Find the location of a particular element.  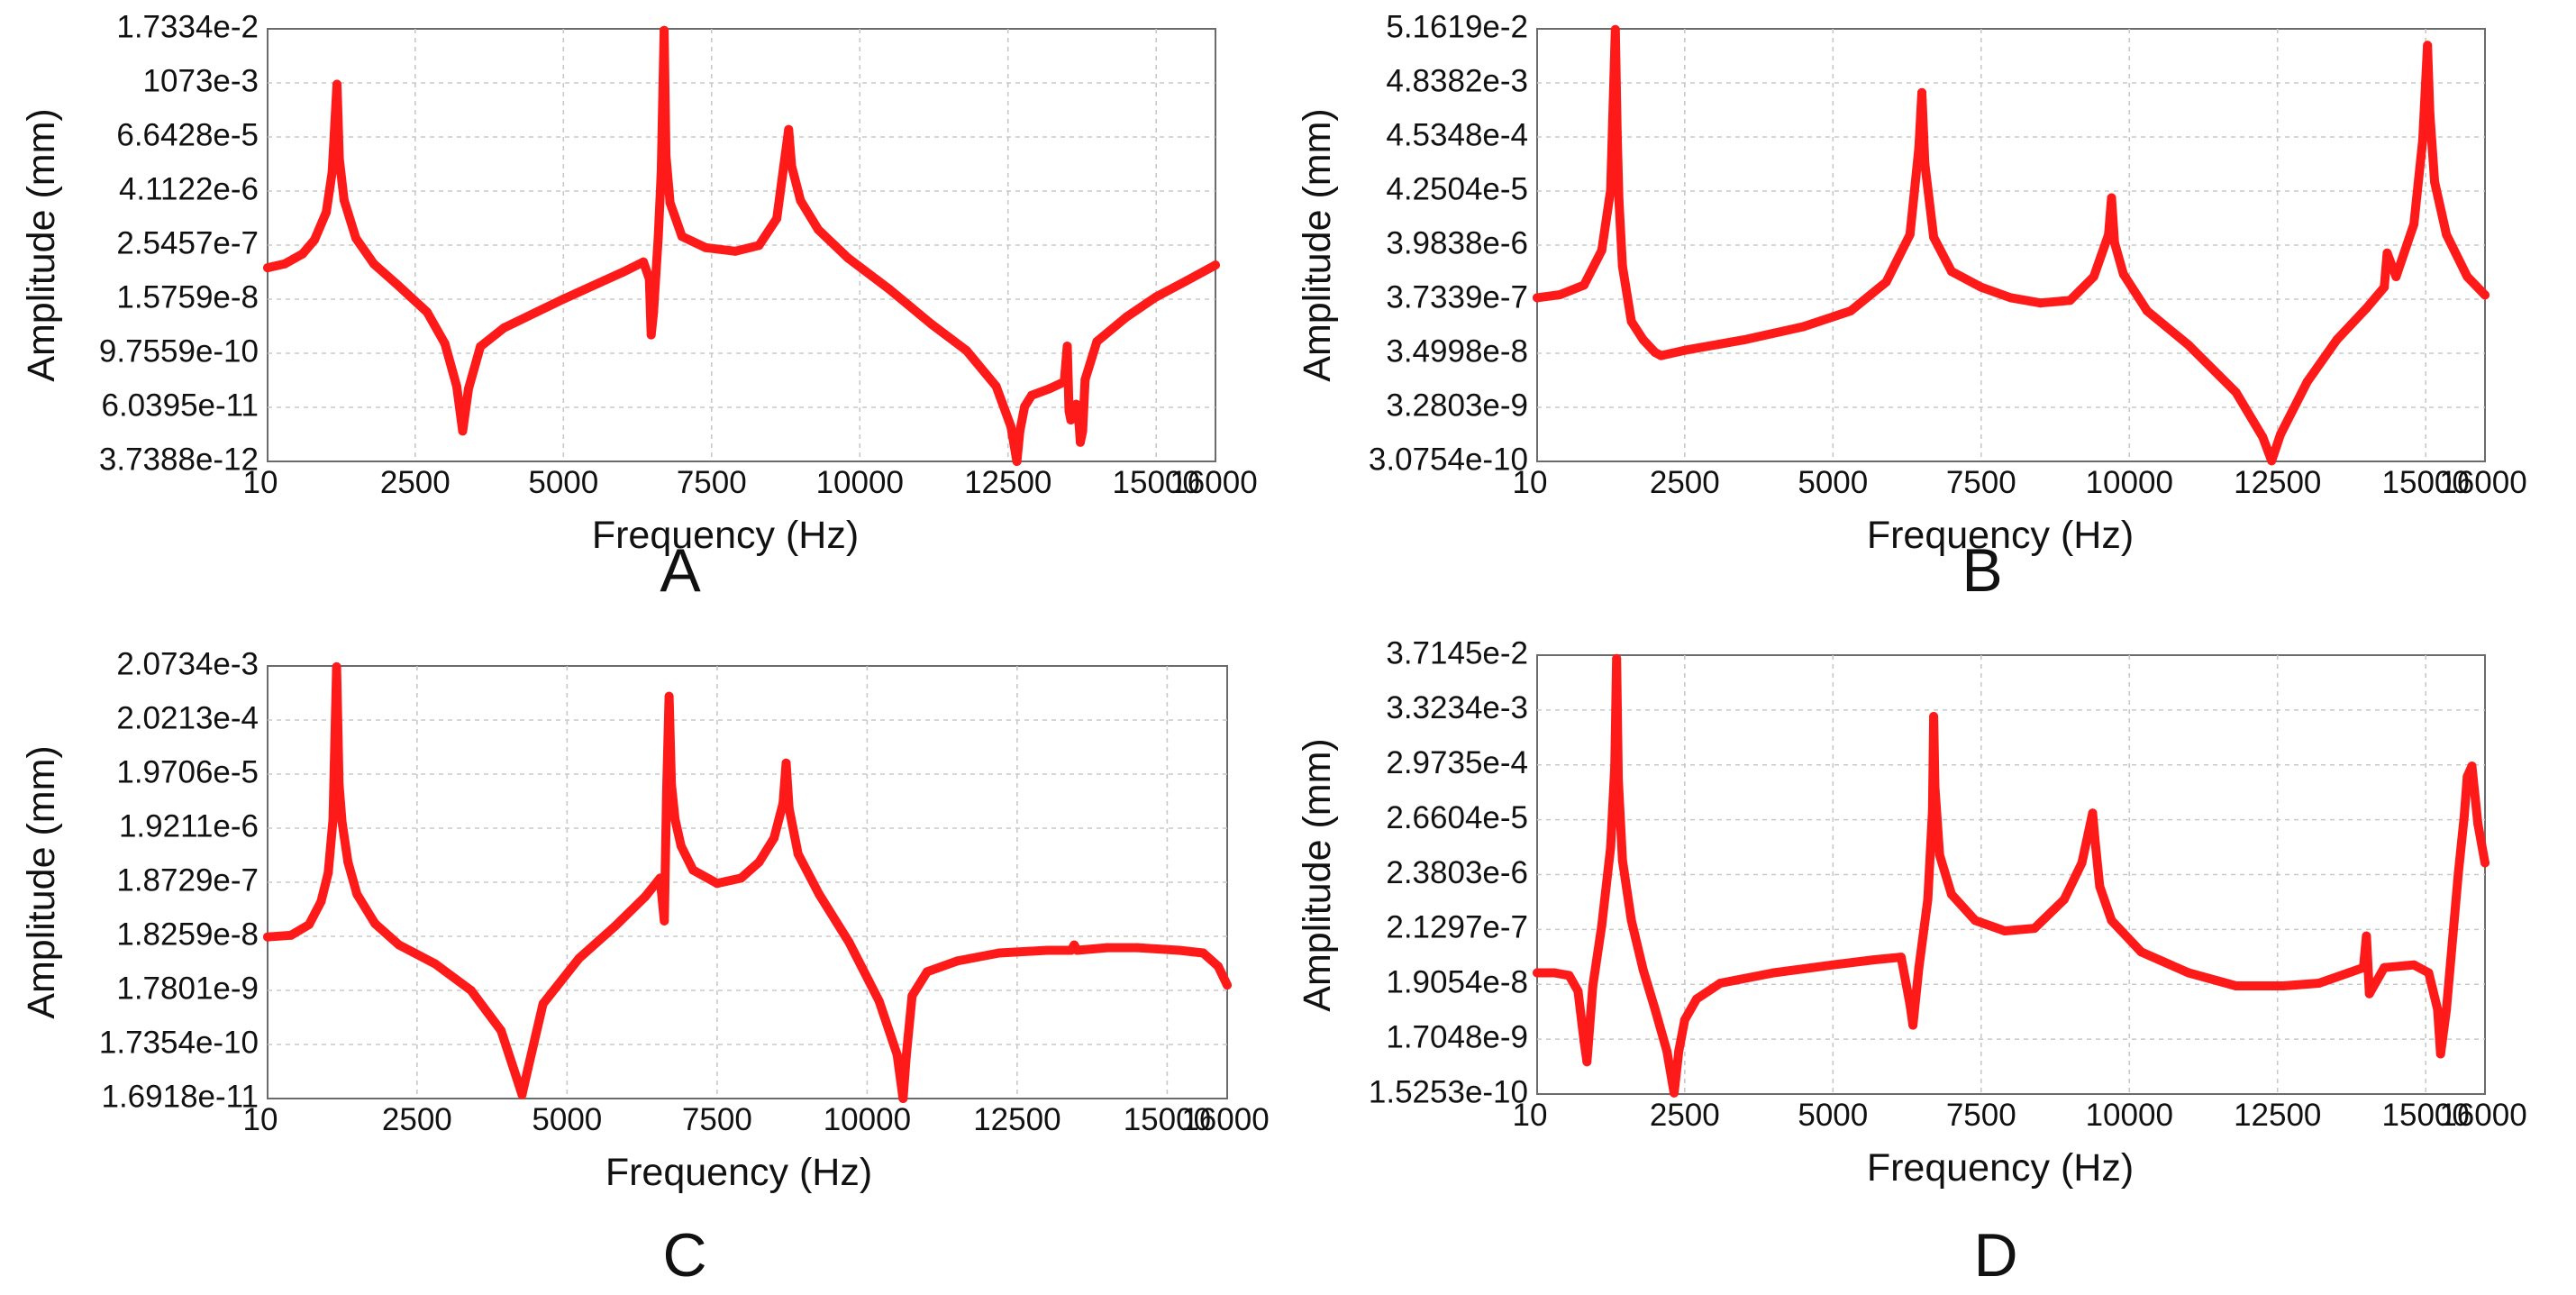

y-tick-label: 2.0213e-4 is located at coordinates (187, 717).